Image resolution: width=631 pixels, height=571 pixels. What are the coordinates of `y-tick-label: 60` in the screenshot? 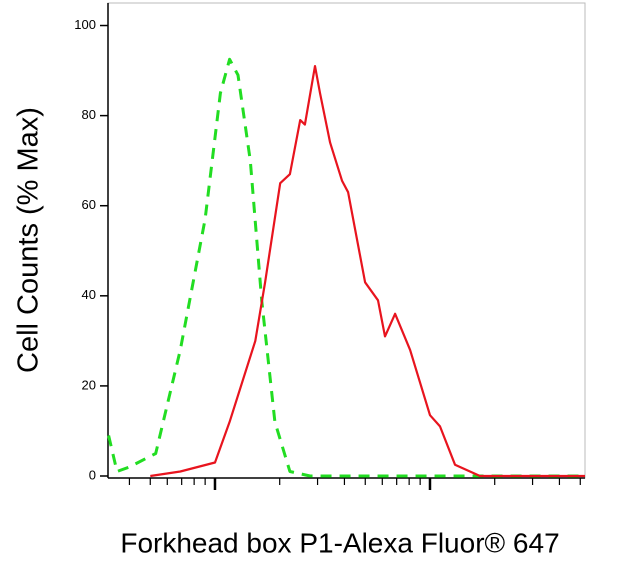 It's located at (89, 204).